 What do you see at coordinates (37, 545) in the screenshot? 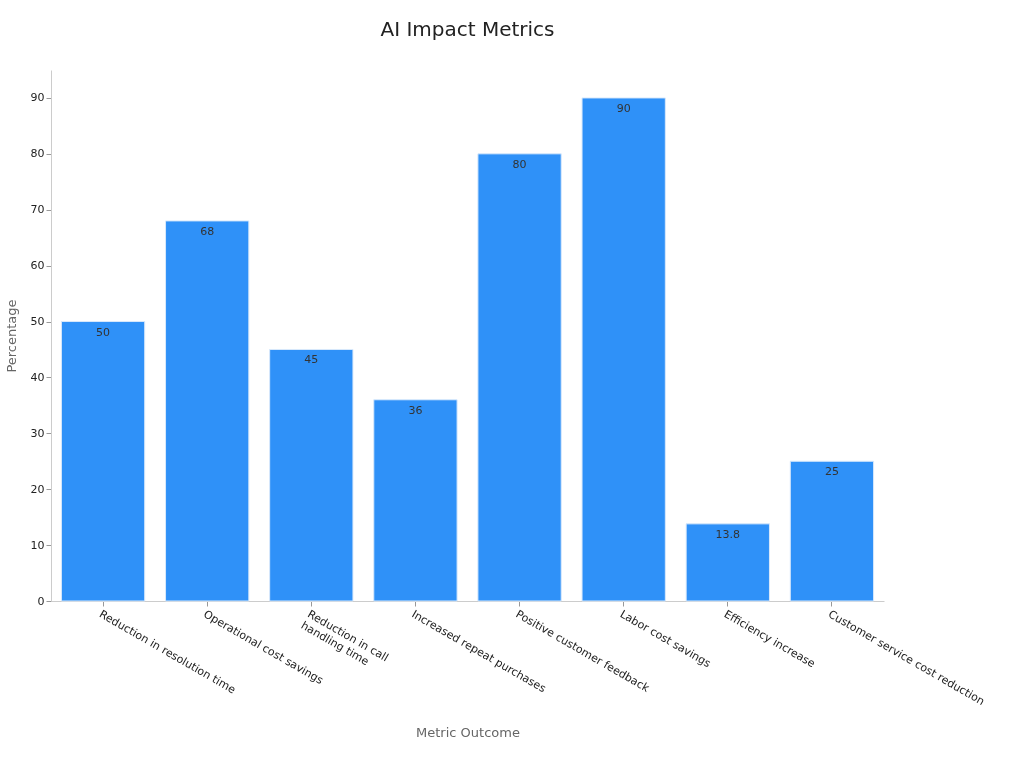
I see `y-tick-label: 10` at bounding box center [37, 545].